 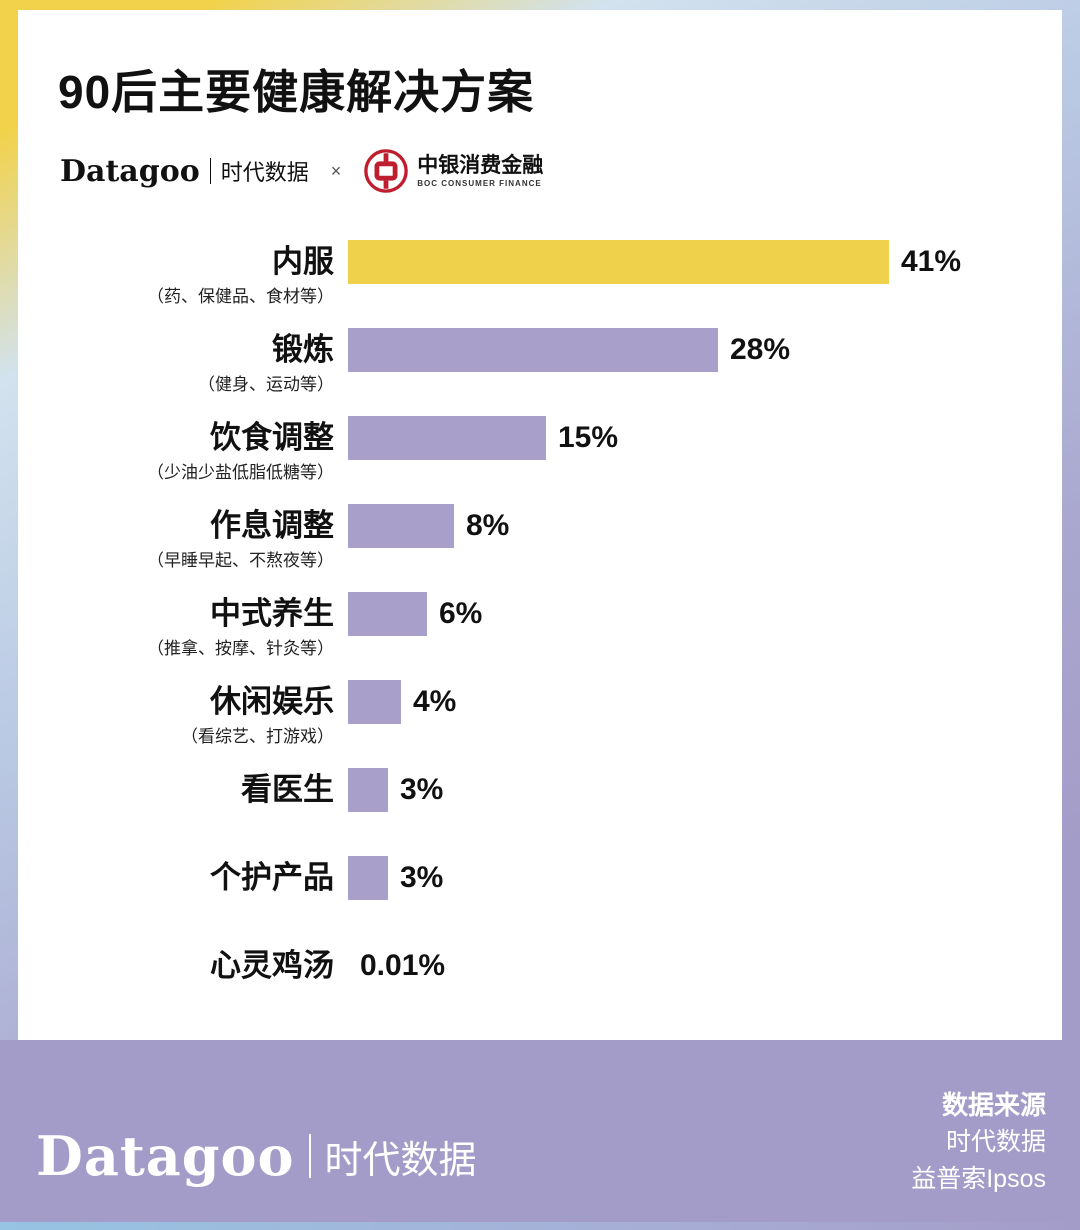 What do you see at coordinates (183, 451) in the screenshot?
I see `category-label-group: 饮食调整 （少油少盐低脂低糖等）` at bounding box center [183, 451].